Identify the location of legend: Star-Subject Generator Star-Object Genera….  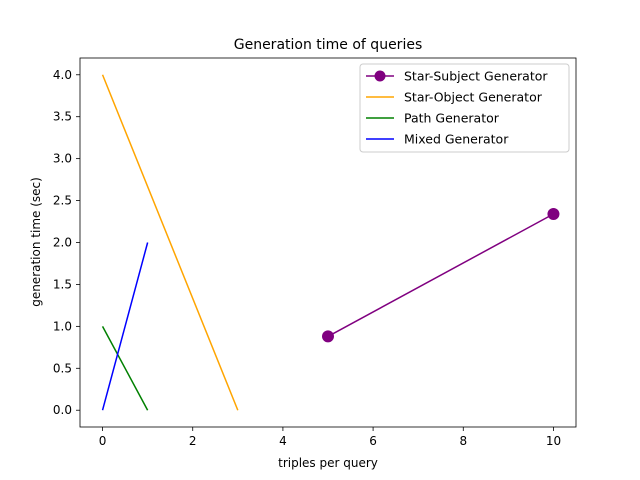
(464, 108).